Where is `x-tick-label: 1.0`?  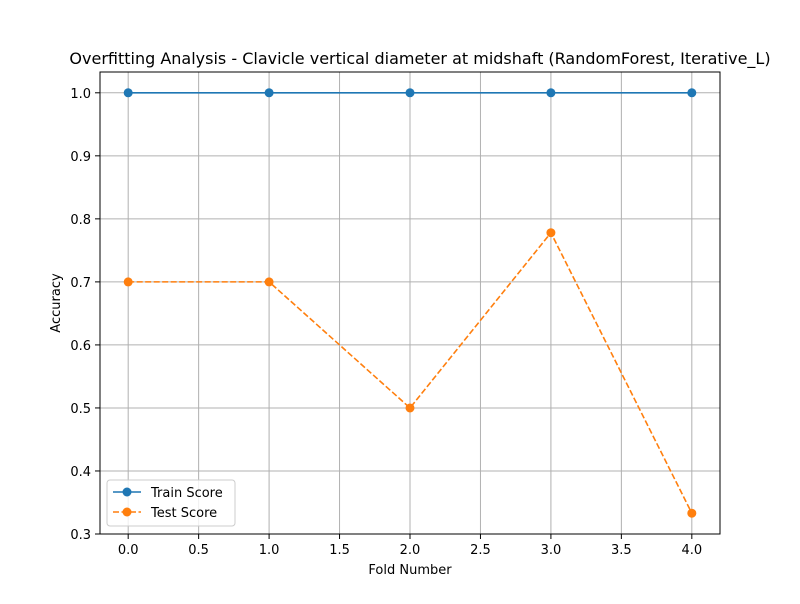
x-tick-label: 1.0 is located at coordinates (269, 550).